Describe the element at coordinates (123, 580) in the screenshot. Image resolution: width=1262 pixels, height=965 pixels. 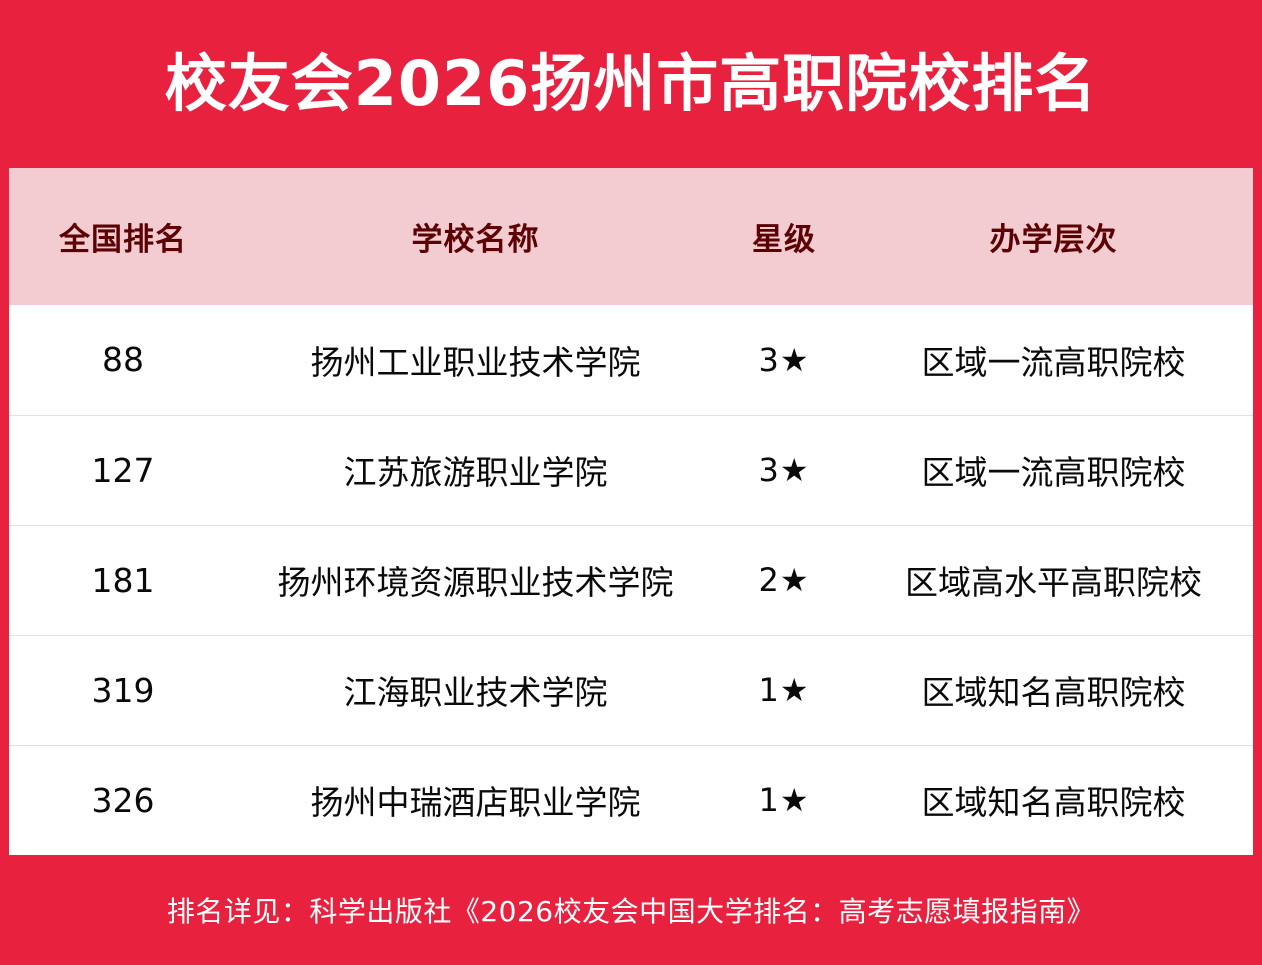
I see `cell-rank: 181` at that location.